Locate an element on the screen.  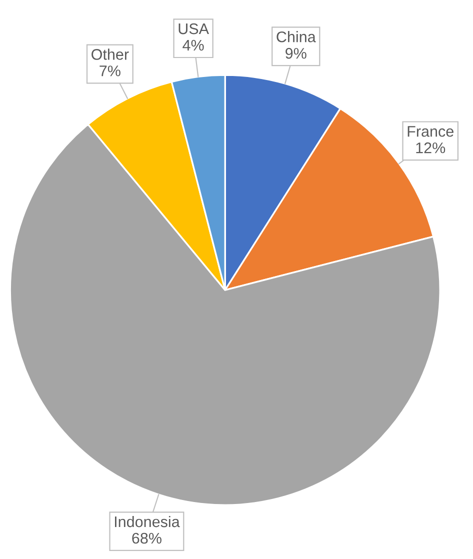
slice-label: Indonesia is located at coordinates (147, 522).